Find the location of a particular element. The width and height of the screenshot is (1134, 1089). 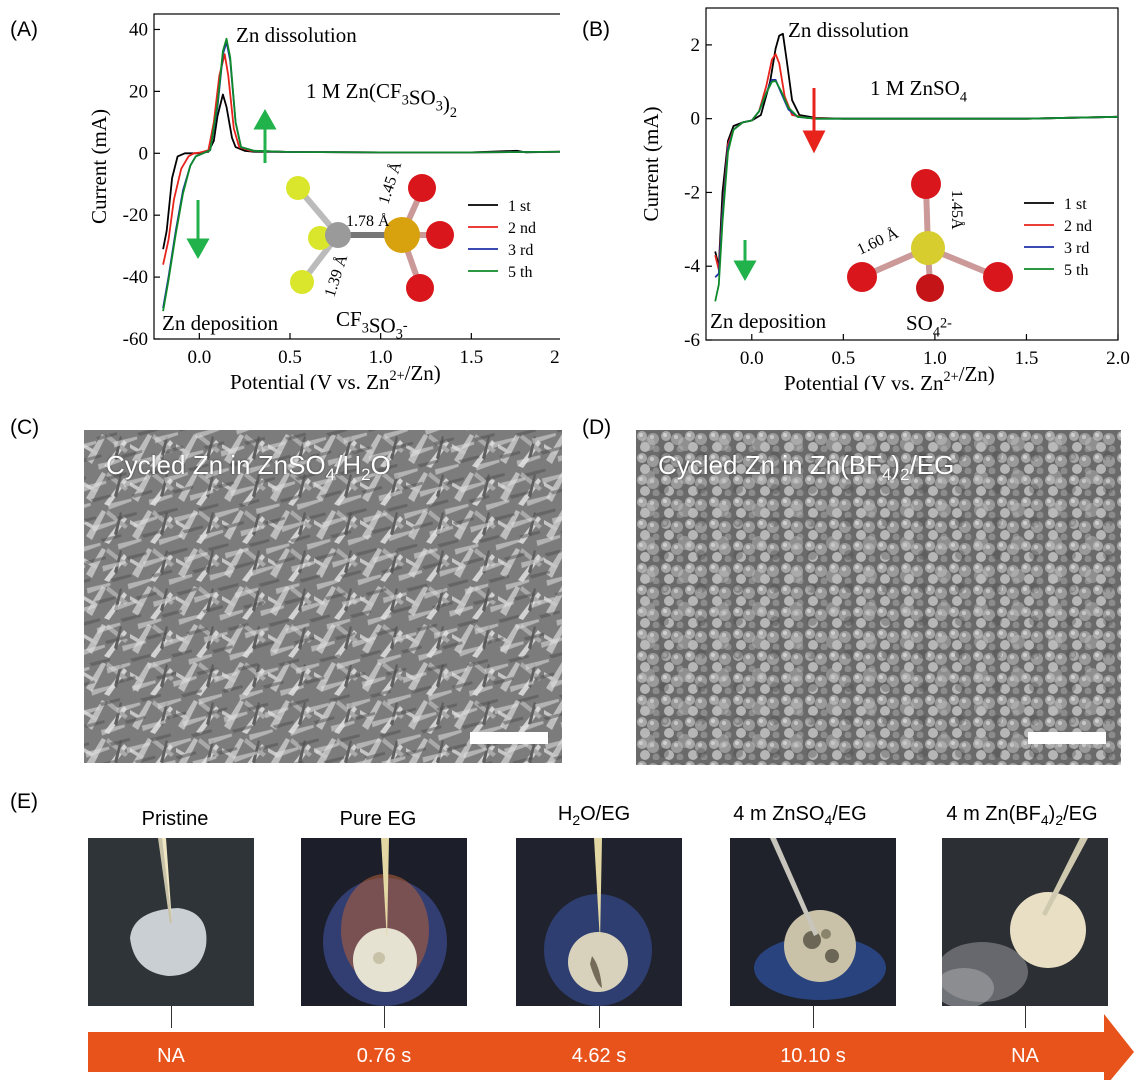

panel-label-e: (E) is located at coordinates (24, 801).